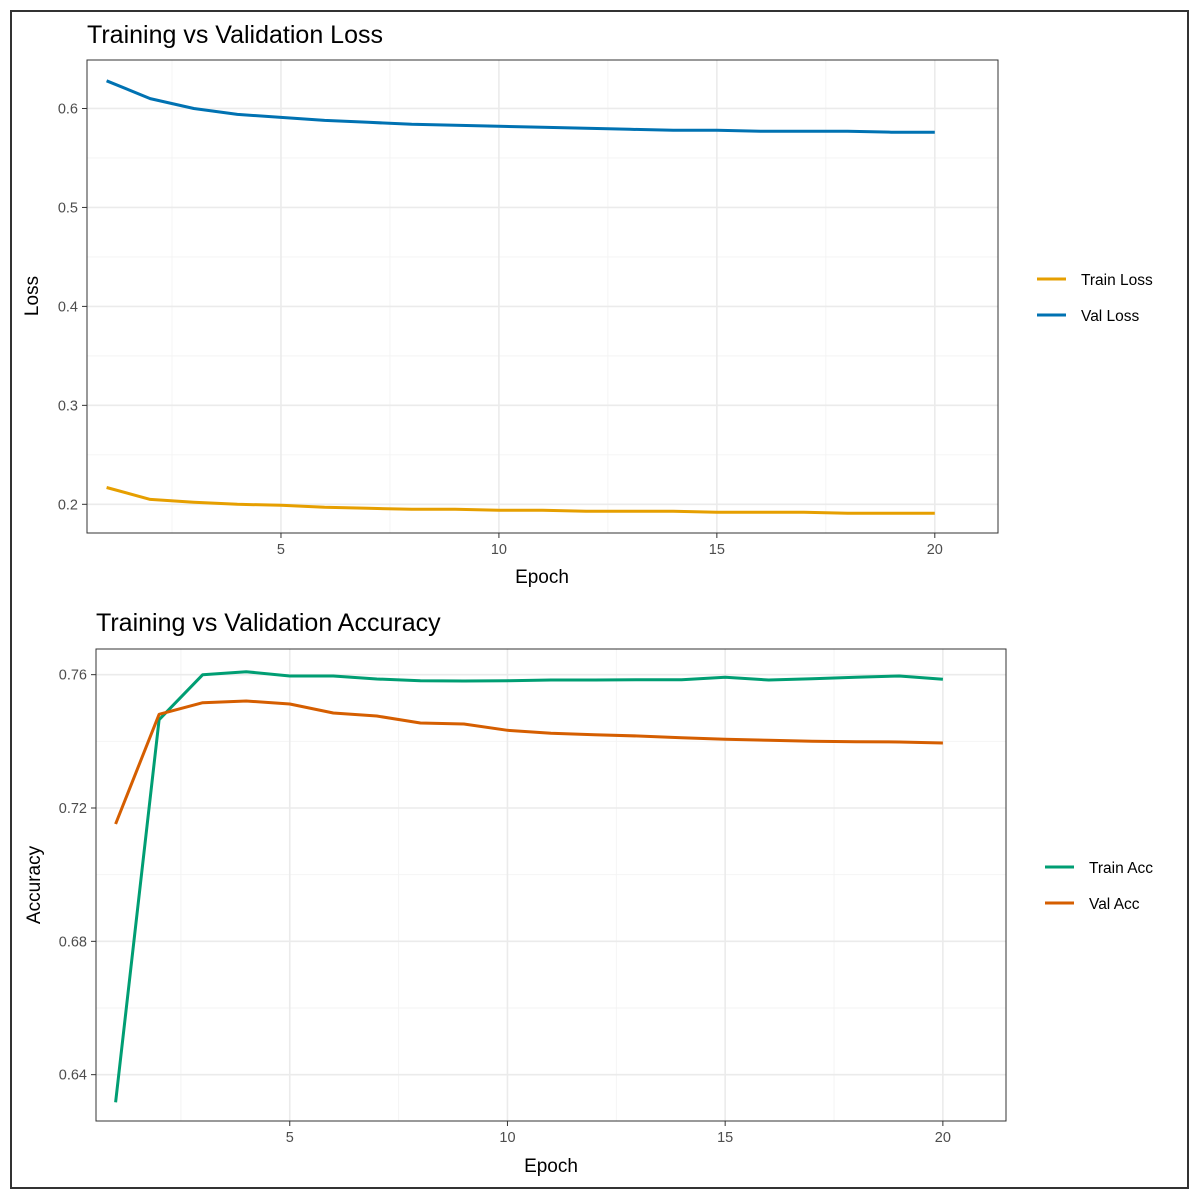 The height and width of the screenshot is (1200, 1200). Describe the element at coordinates (499, 550) in the screenshot. I see `loss-x-tick-label: 10` at that location.